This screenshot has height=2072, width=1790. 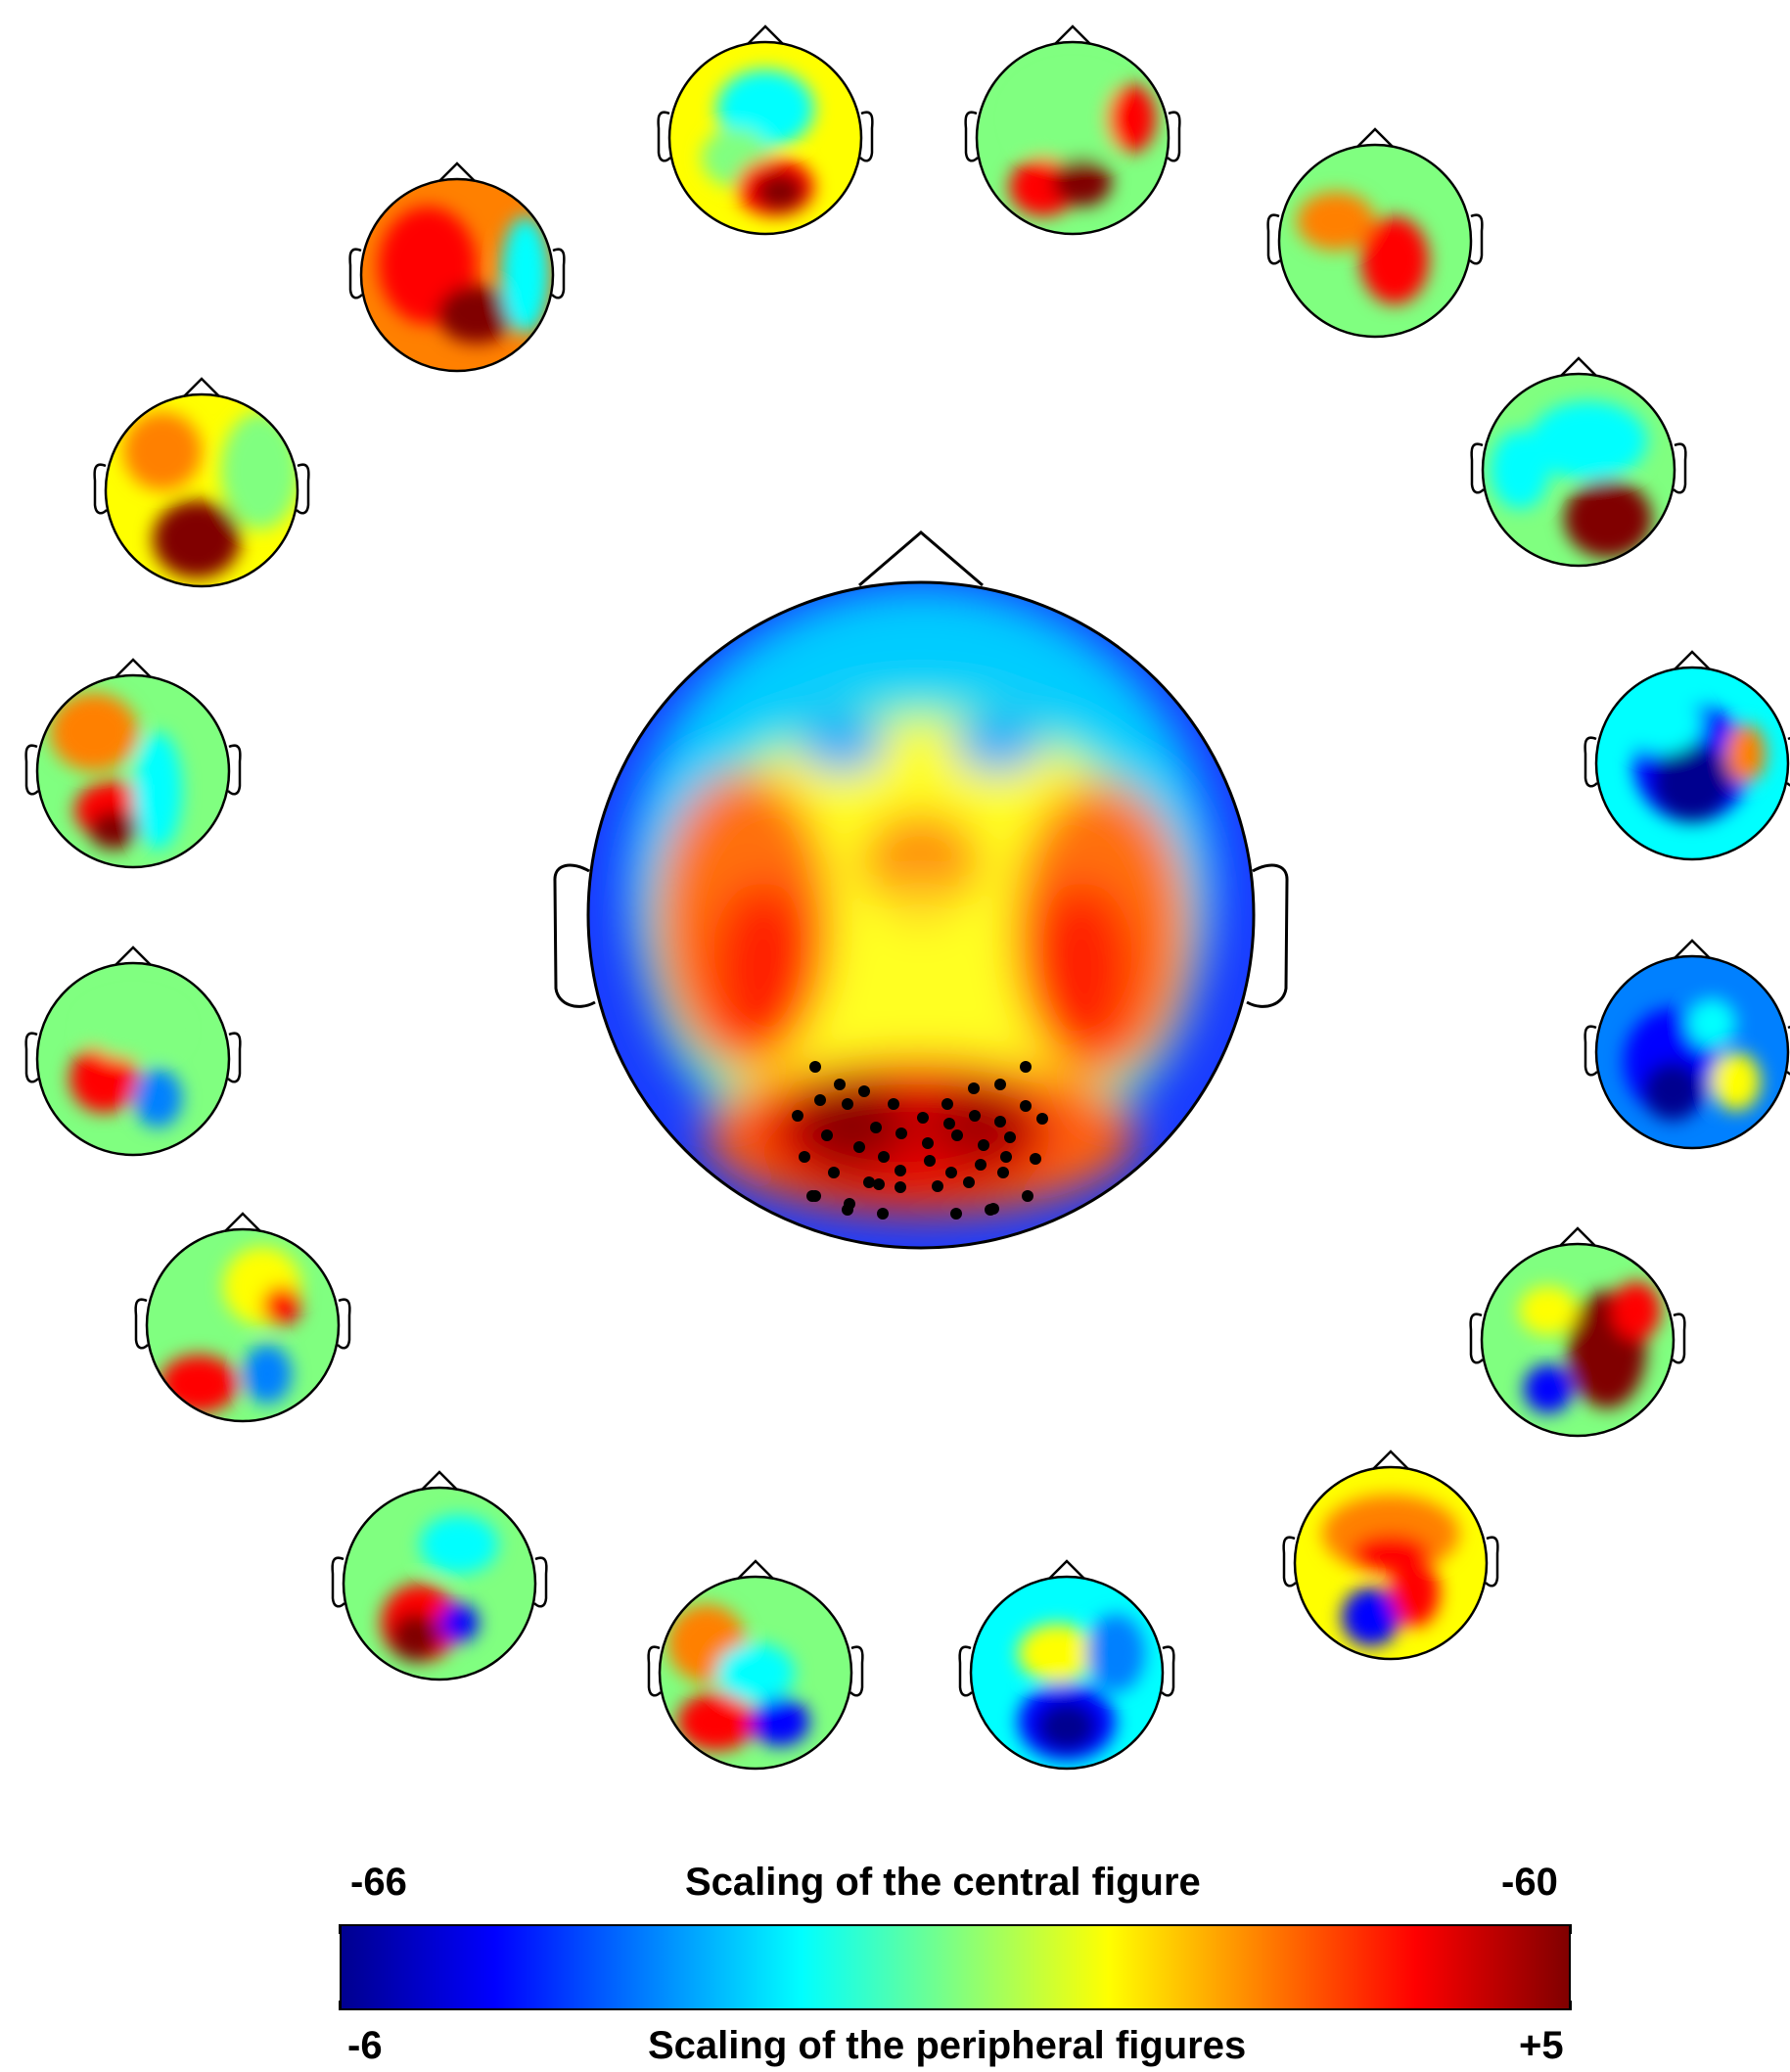 I want to click on central-right-ear, so click(x=1267, y=935).